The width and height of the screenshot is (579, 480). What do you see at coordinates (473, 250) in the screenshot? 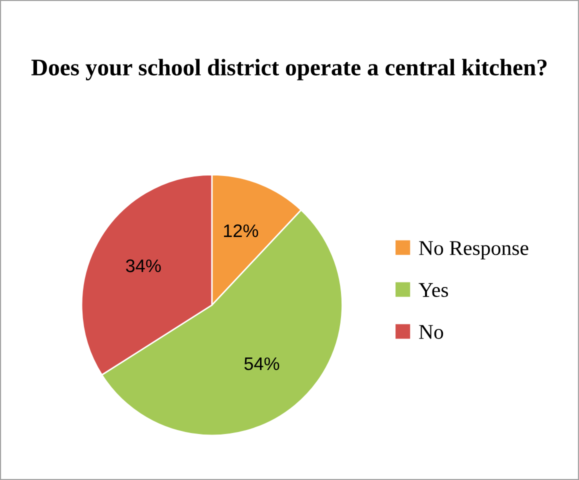
I see `legend-label: No Response` at bounding box center [473, 250].